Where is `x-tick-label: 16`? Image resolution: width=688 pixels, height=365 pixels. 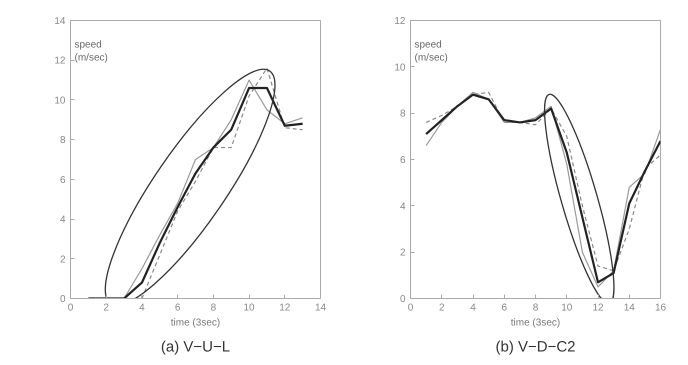 x-tick-label: 16 is located at coordinates (660, 308).